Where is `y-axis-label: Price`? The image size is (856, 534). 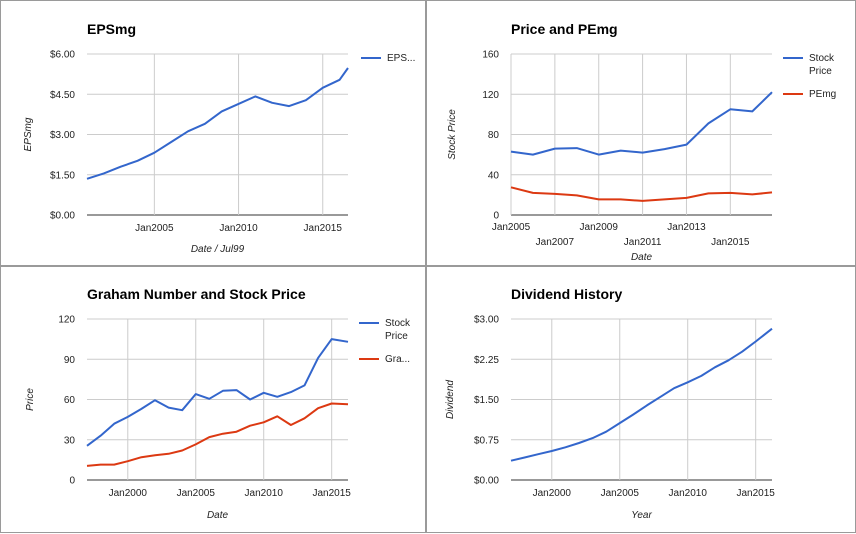 y-axis-label: Price is located at coordinates (30, 399).